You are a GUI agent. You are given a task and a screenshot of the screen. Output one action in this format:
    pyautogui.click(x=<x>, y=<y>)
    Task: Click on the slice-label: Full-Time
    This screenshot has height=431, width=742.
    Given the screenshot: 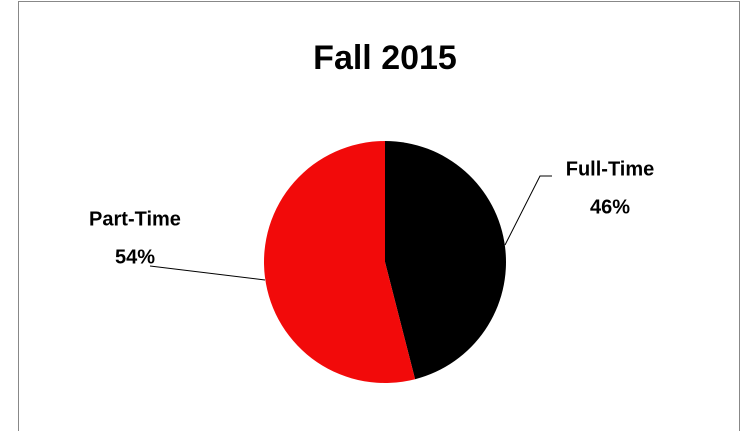 What is the action you would take?
    pyautogui.click(x=610, y=169)
    